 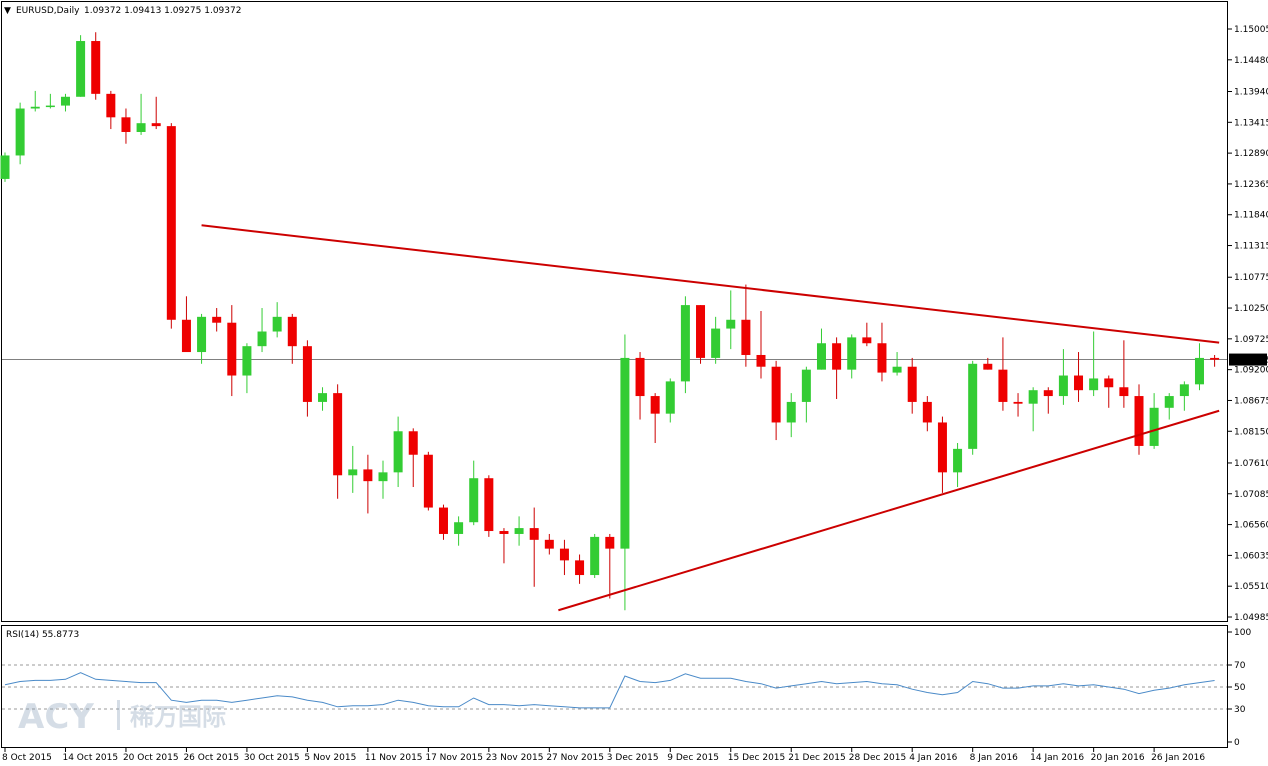 What do you see at coordinates (27, 758) in the screenshot?
I see `date-tick-label: 8 Oct 2015` at bounding box center [27, 758].